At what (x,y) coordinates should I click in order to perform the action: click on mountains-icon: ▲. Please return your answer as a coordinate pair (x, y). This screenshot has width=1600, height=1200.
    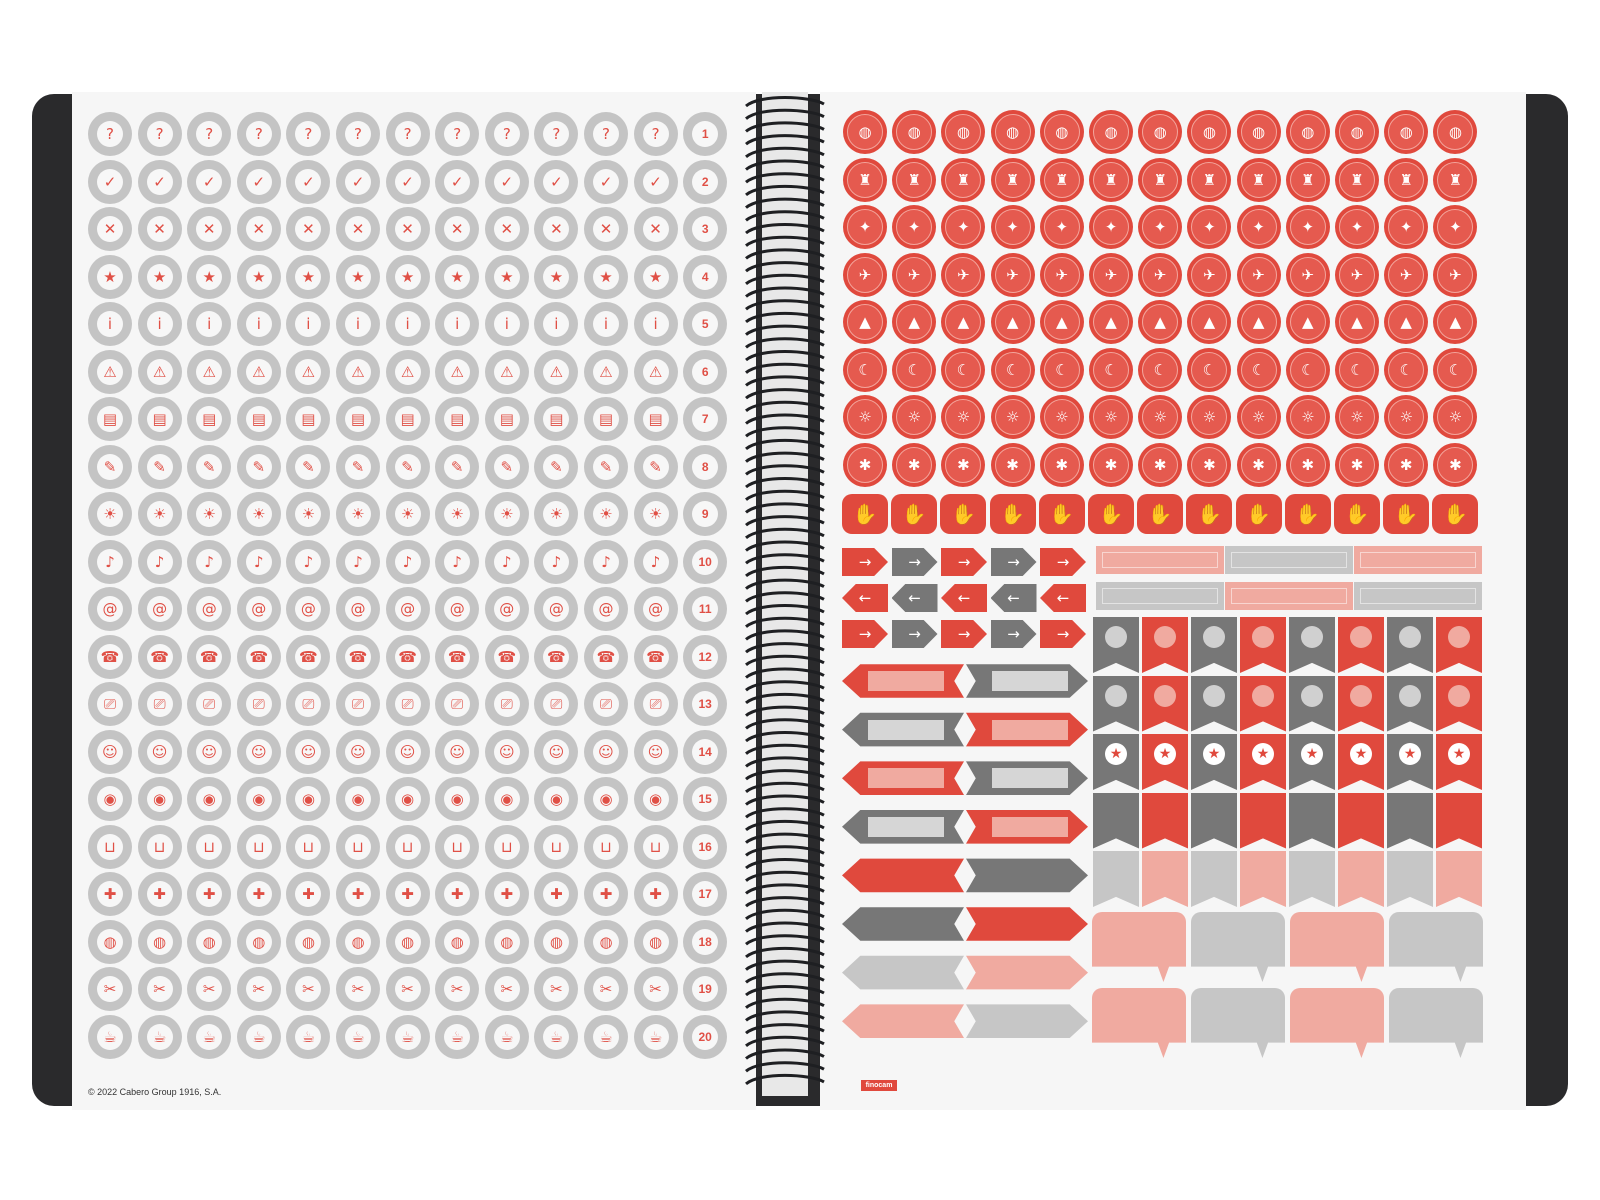
    Looking at the image, I should click on (963, 322).